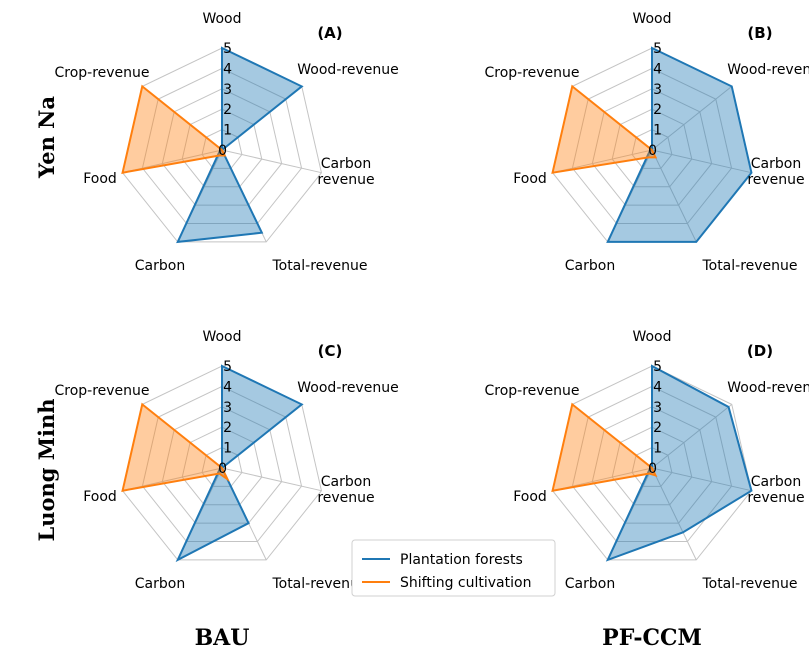 This screenshot has height=650, width=809. What do you see at coordinates (760, 351) in the screenshot?
I see `panel-label-d: (D)` at bounding box center [760, 351].